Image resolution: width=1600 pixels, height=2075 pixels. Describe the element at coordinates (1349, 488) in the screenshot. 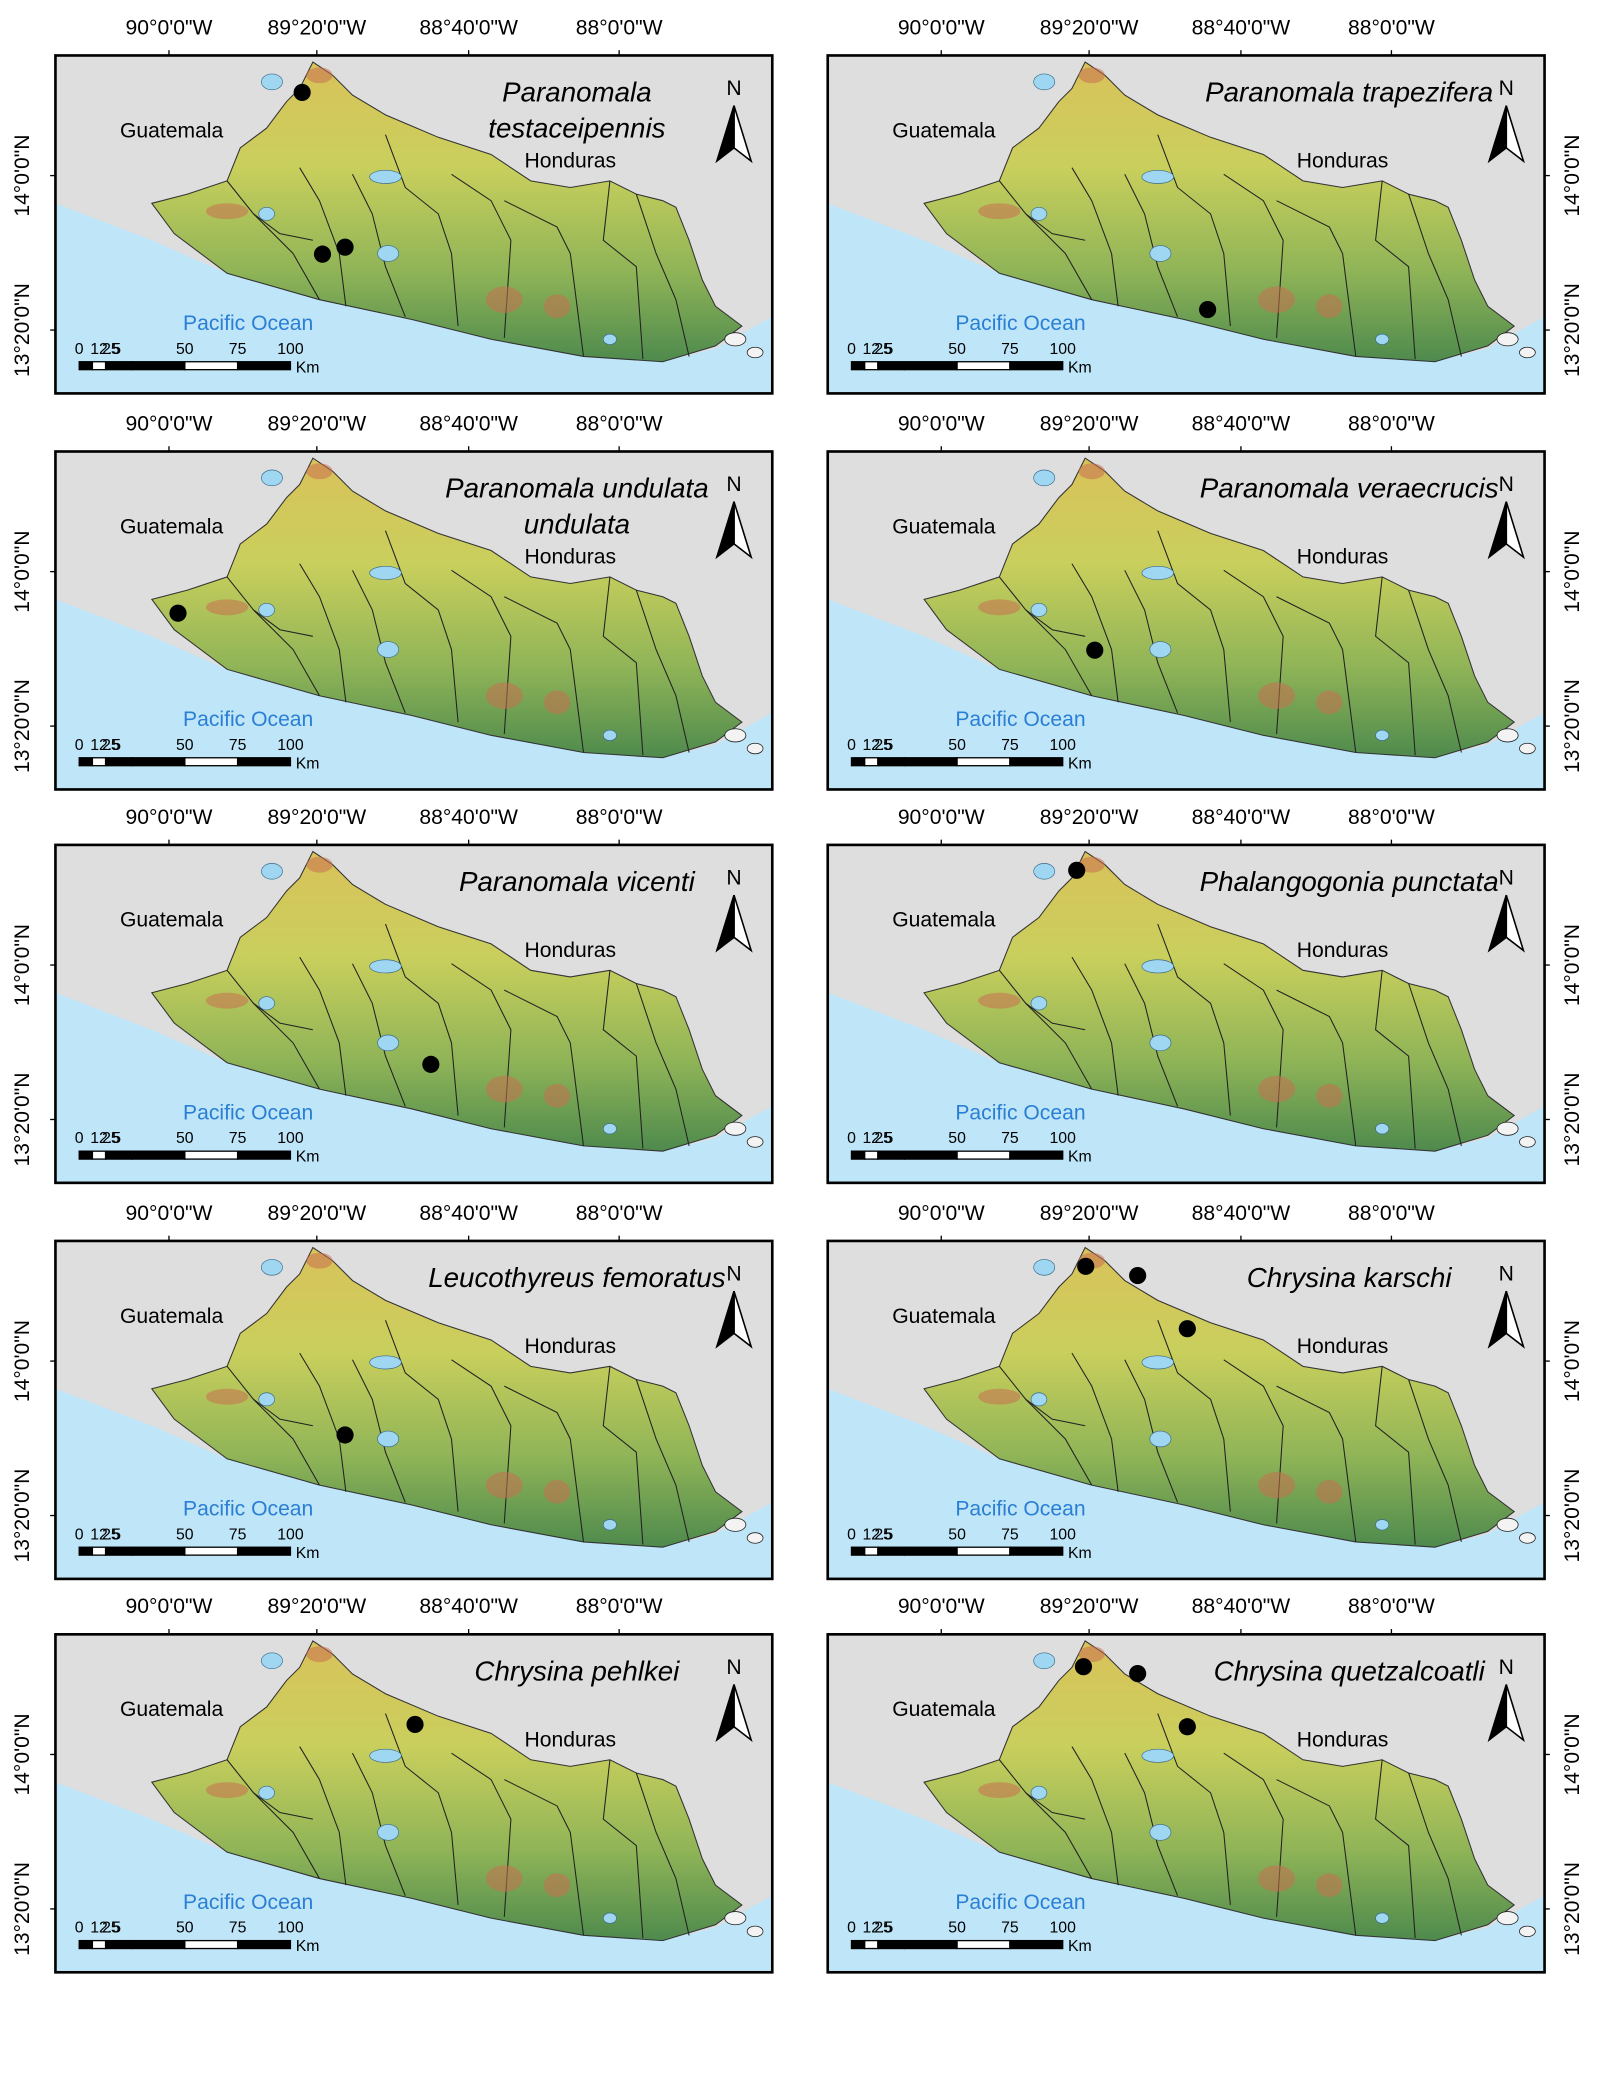

I see `species-title: Paranomala veraecrucis` at that location.